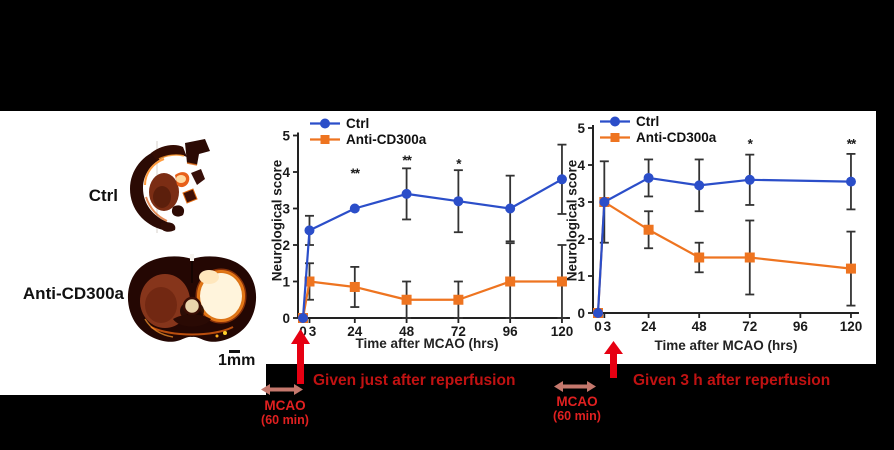 The image size is (894, 450). Describe the element at coordinates (285, 405) in the screenshot. I see `mcao-left-line1: MCAO` at that location.